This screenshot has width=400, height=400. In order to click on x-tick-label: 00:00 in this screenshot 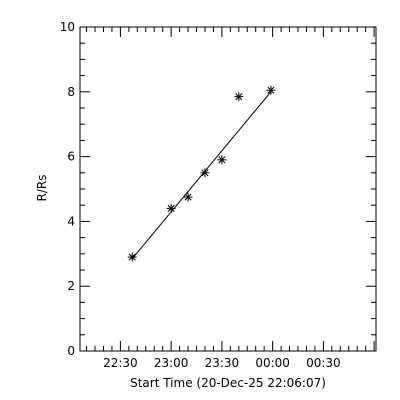, I will do `click(272, 363)`.